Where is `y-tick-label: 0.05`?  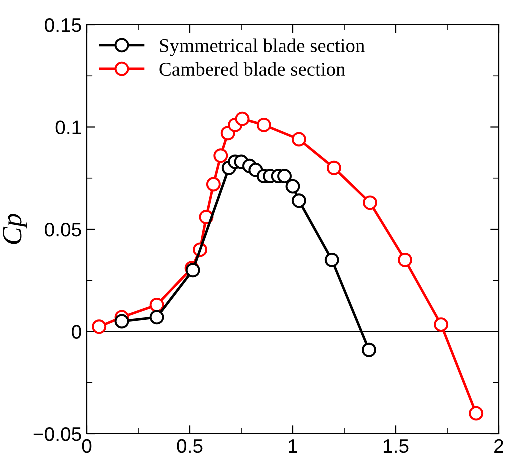 y-tick-label: 0.05 is located at coordinates (63, 229).